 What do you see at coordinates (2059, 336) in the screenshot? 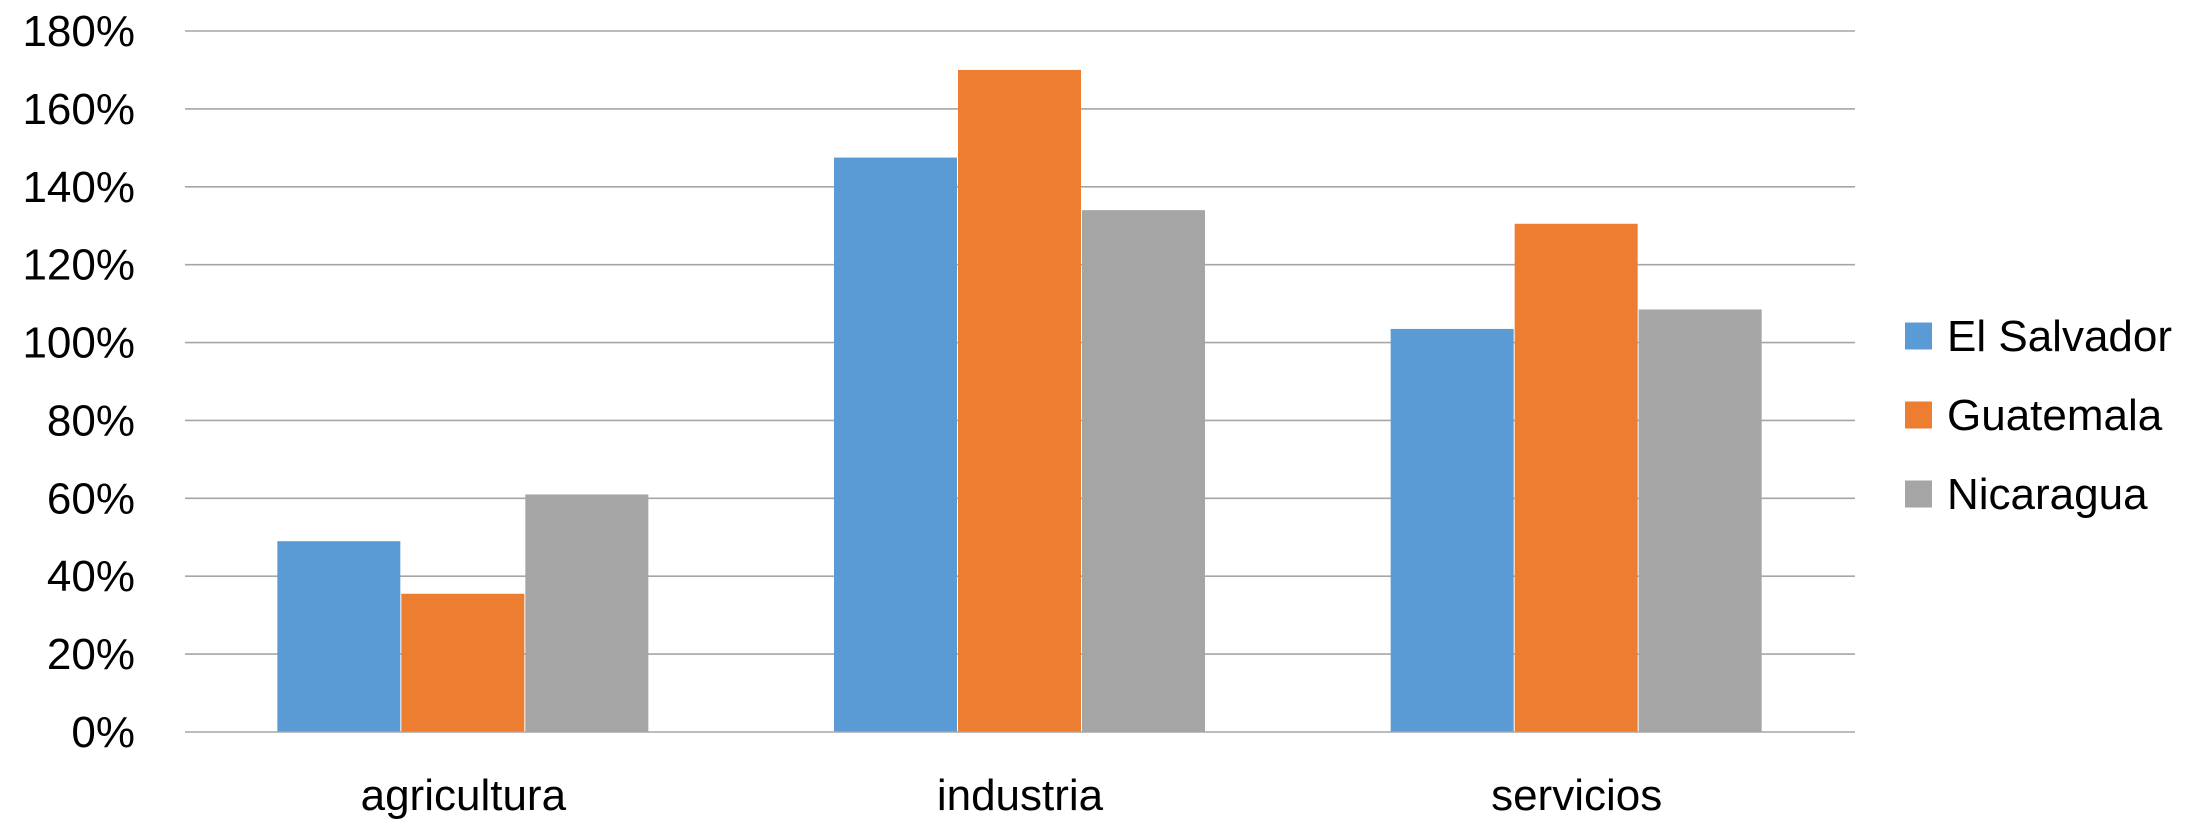
I see `legend-label: El Salvador` at bounding box center [2059, 336].